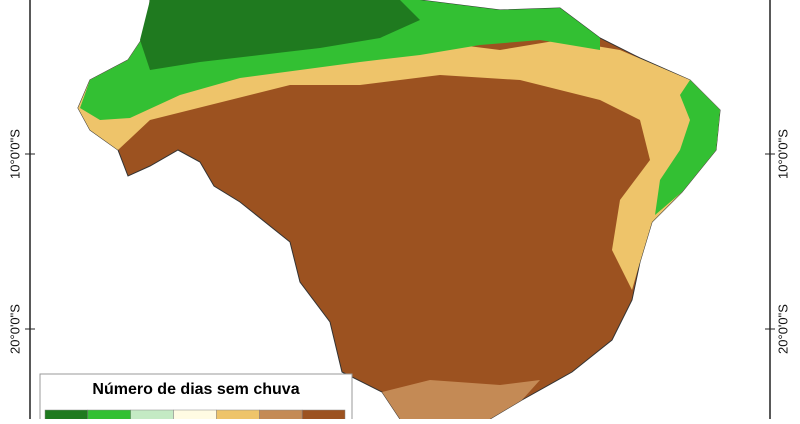  I want to click on legend-swatches, so click(195, 416).